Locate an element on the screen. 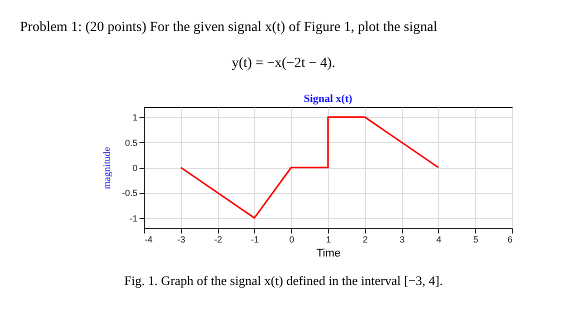  x-tick-label: -3 is located at coordinates (181, 239).